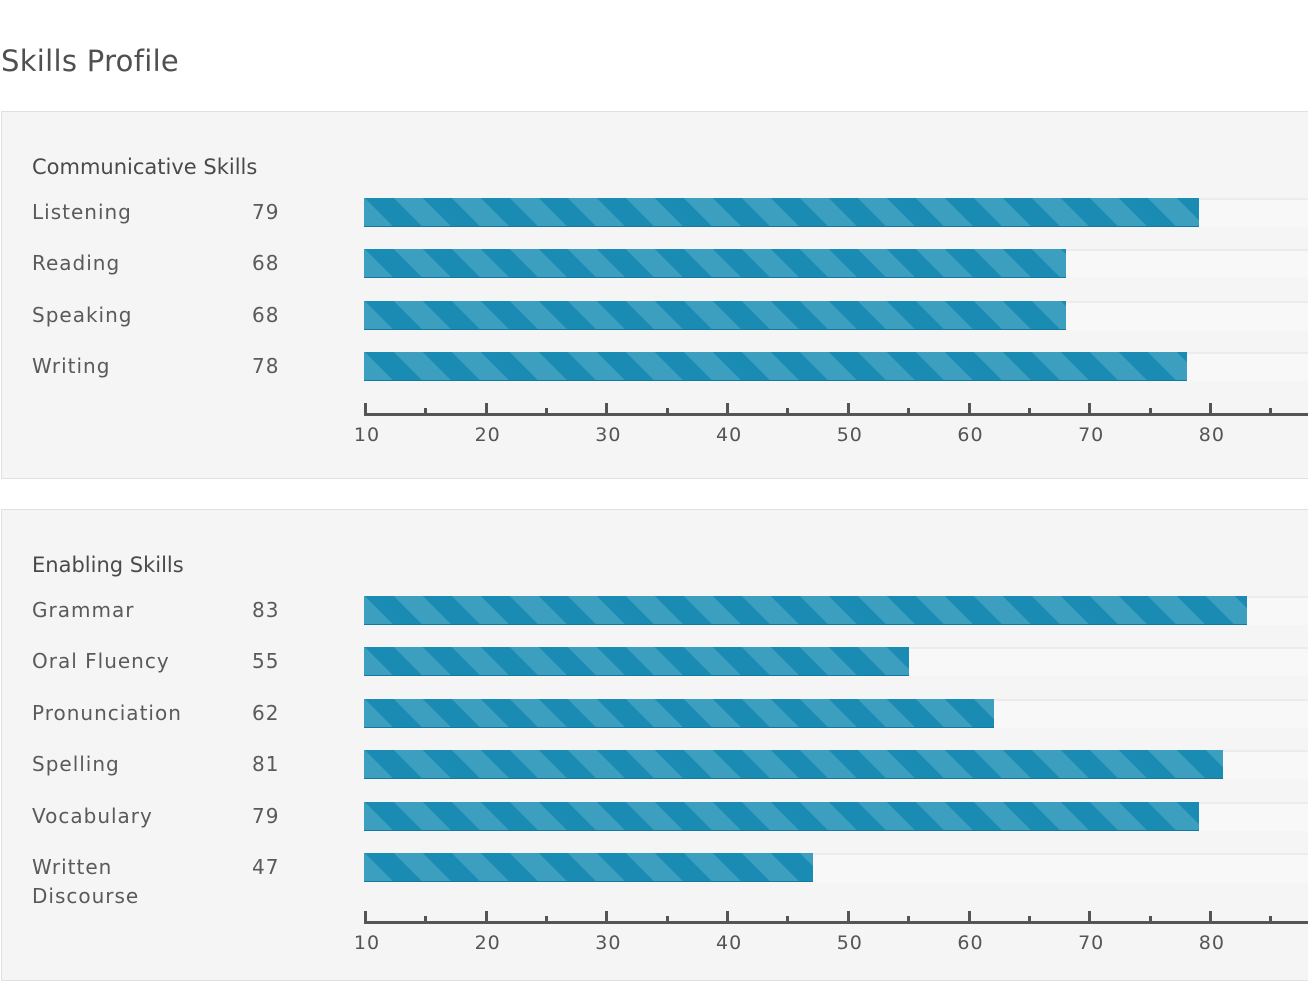 This screenshot has width=1308, height=981. What do you see at coordinates (82, 211) in the screenshot?
I see `skill-label: Listening` at bounding box center [82, 211].